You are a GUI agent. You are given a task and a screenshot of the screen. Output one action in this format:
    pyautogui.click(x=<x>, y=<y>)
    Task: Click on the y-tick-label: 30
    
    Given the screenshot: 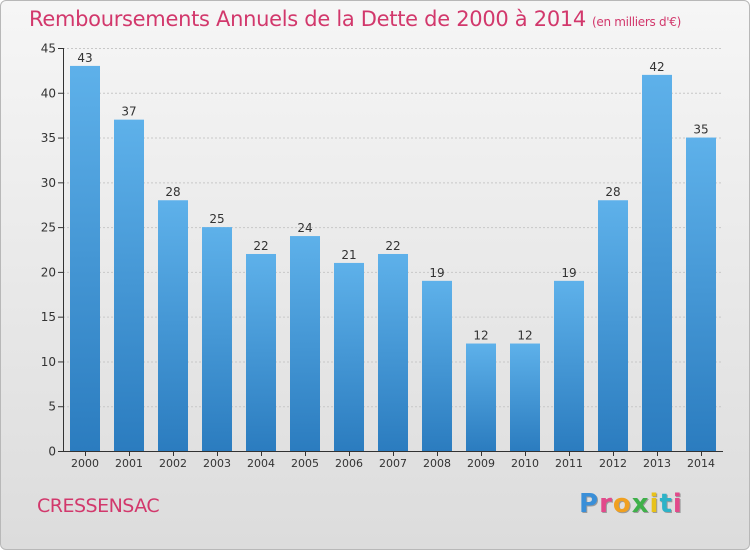 What is the action you would take?
    pyautogui.click(x=48, y=183)
    